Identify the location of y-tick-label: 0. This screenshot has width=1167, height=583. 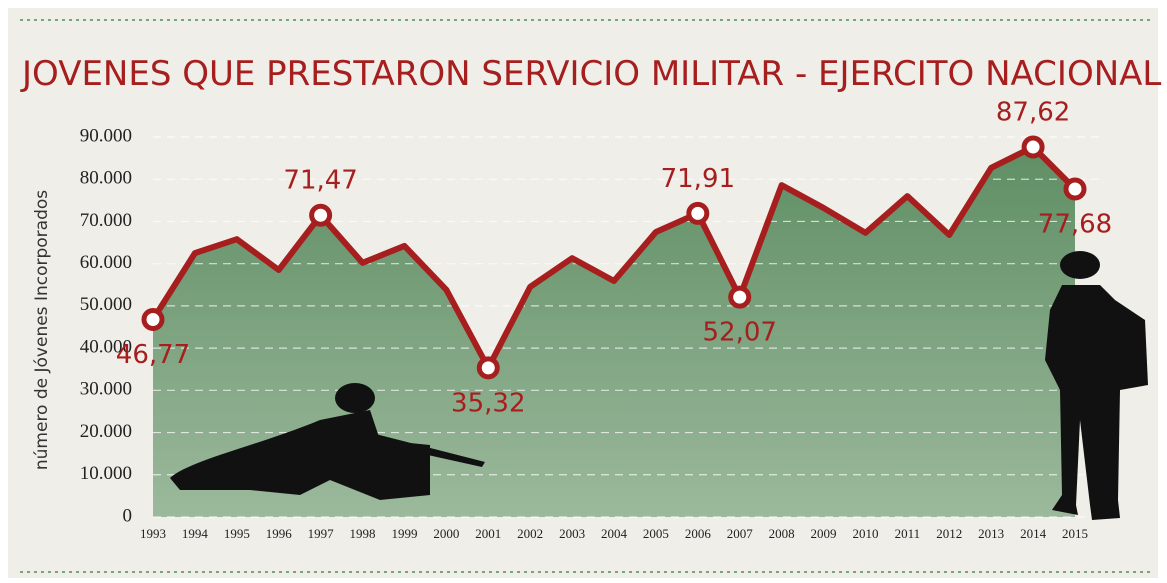
(128, 515).